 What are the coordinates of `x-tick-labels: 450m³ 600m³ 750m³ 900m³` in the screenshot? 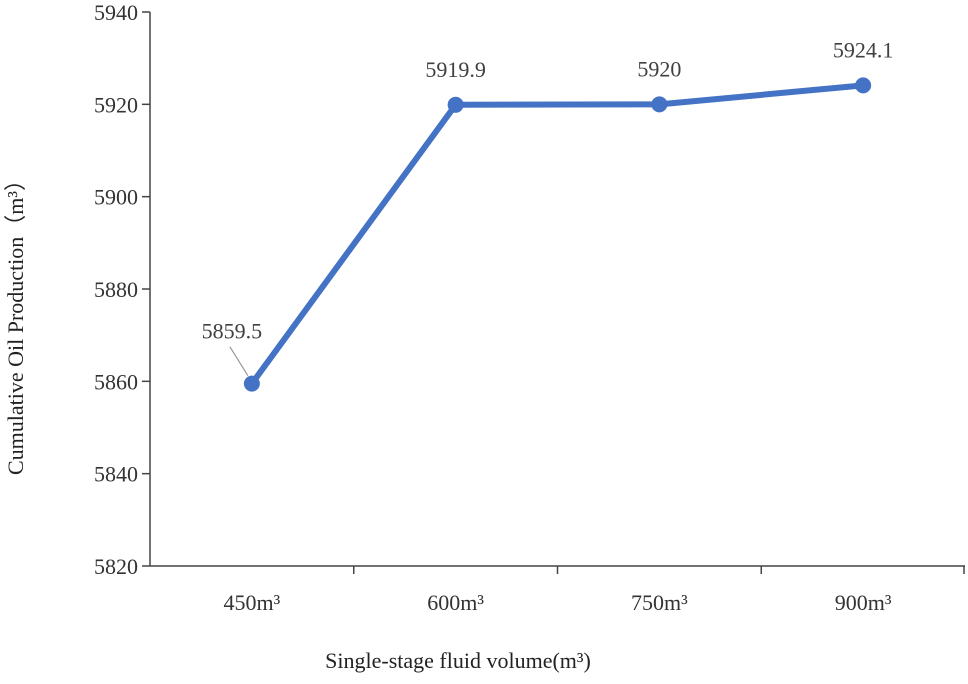 It's located at (558, 602).